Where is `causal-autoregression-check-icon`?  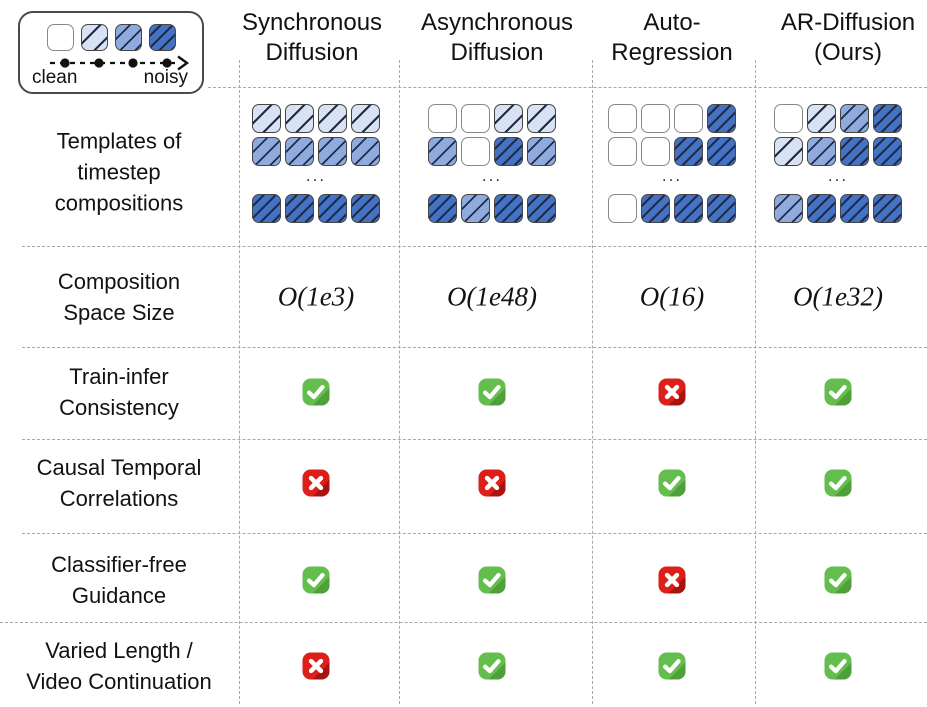 causal-autoregression-check-icon is located at coordinates (672, 483).